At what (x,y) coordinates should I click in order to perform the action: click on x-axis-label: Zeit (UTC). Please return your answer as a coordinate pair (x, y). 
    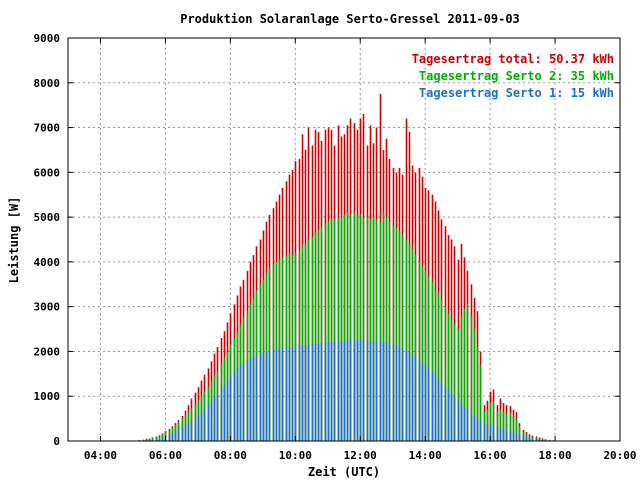
    Looking at the image, I should click on (344, 472).